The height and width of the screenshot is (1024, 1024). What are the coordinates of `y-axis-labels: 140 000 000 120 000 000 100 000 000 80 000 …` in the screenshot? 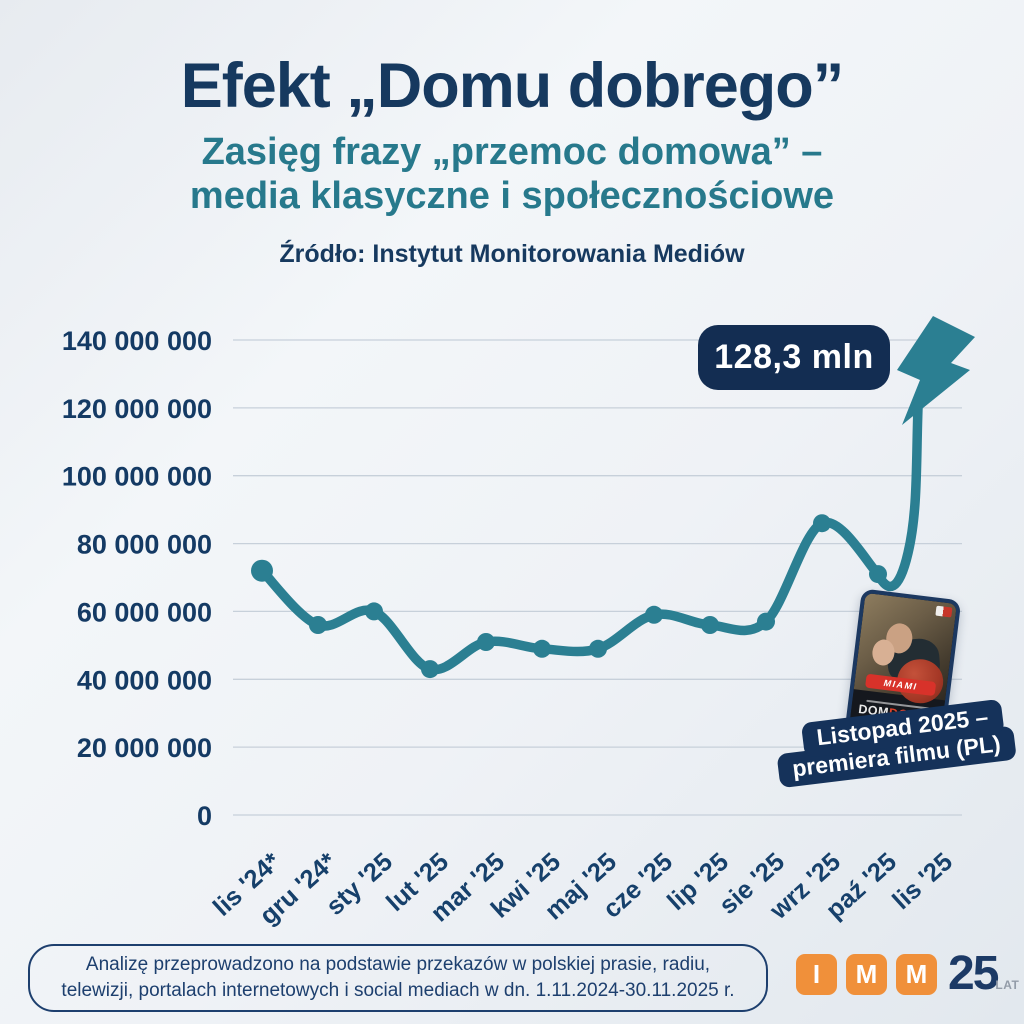 It's located at (137, 578).